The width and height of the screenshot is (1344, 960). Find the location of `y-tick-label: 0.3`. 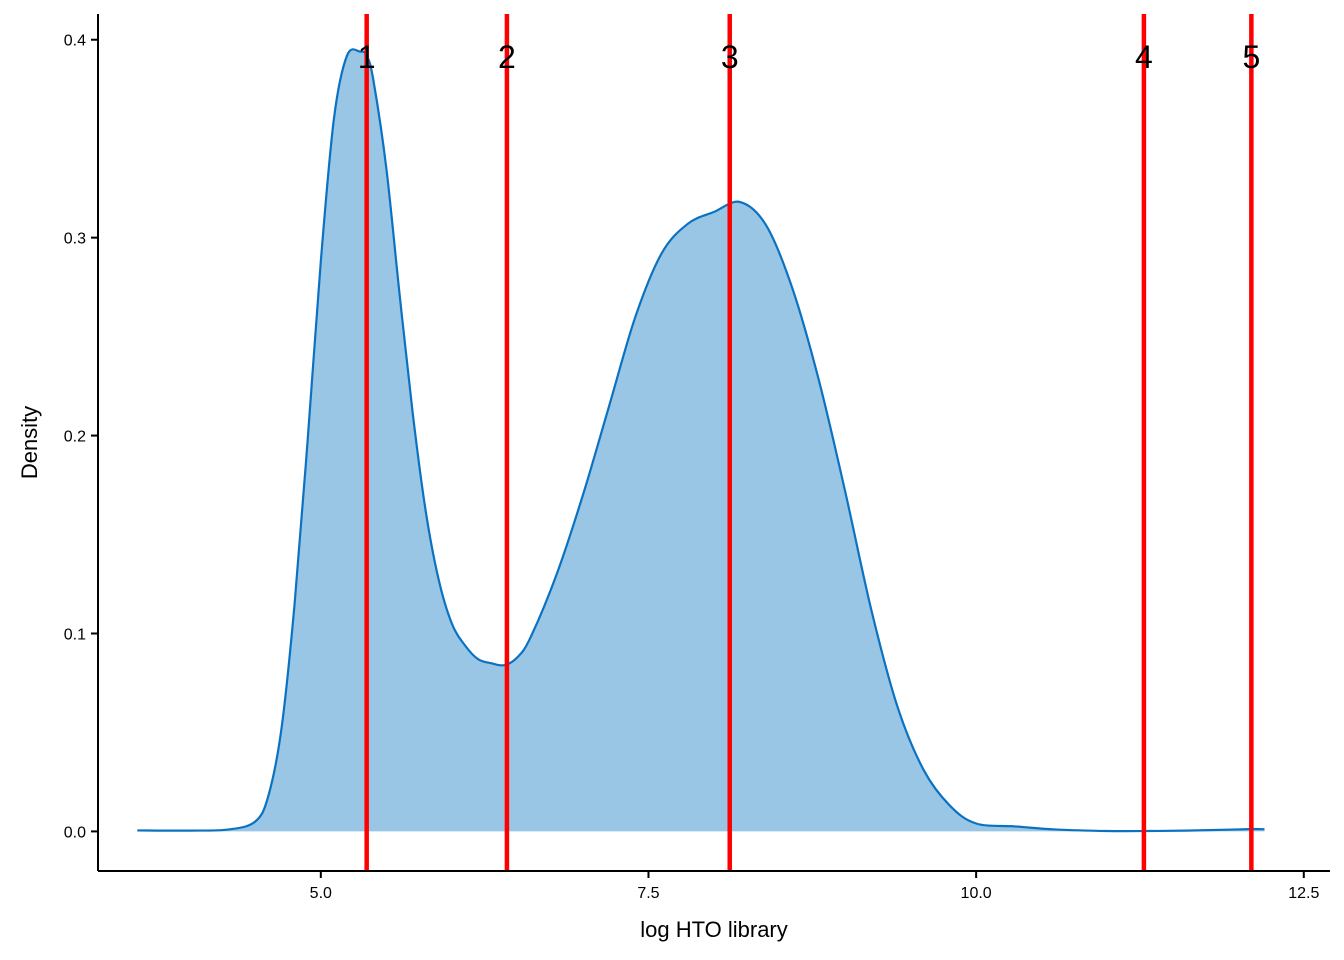

y-tick-label: 0.3 is located at coordinates (75, 239).